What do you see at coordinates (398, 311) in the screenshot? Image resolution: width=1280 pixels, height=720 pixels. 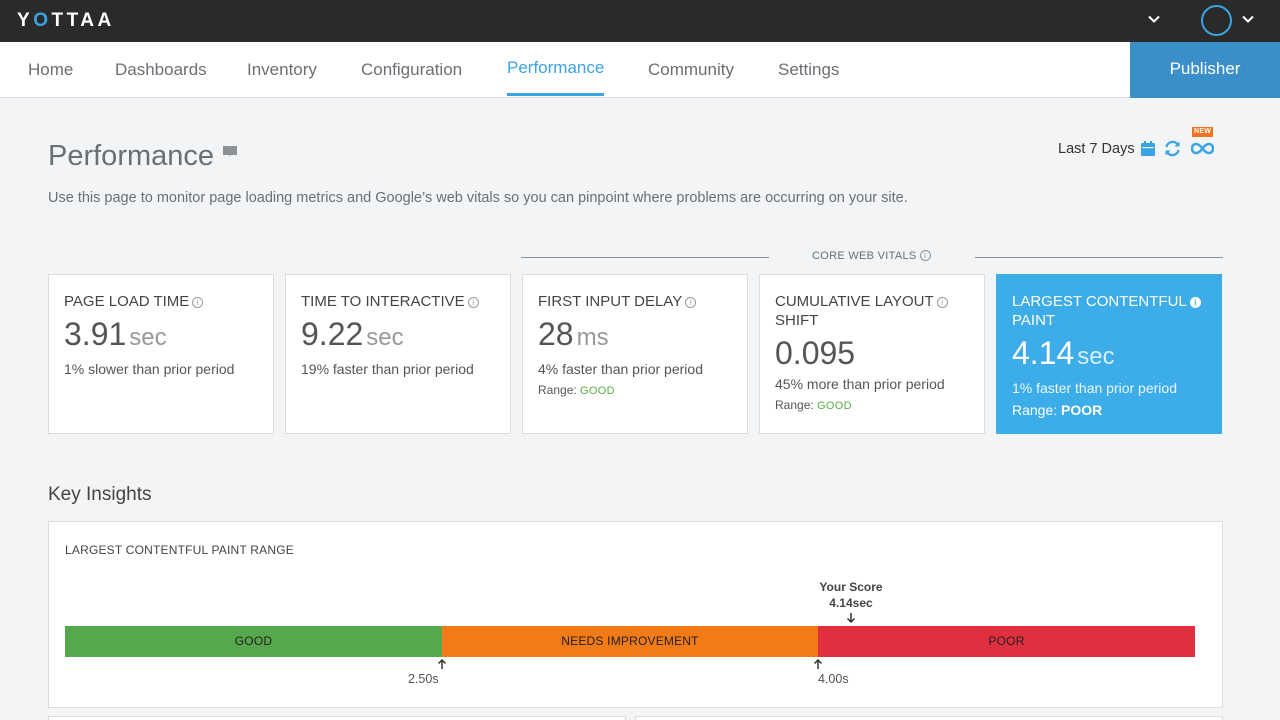 I see `card-title: TIME TO INTERACTIVE i` at bounding box center [398, 311].